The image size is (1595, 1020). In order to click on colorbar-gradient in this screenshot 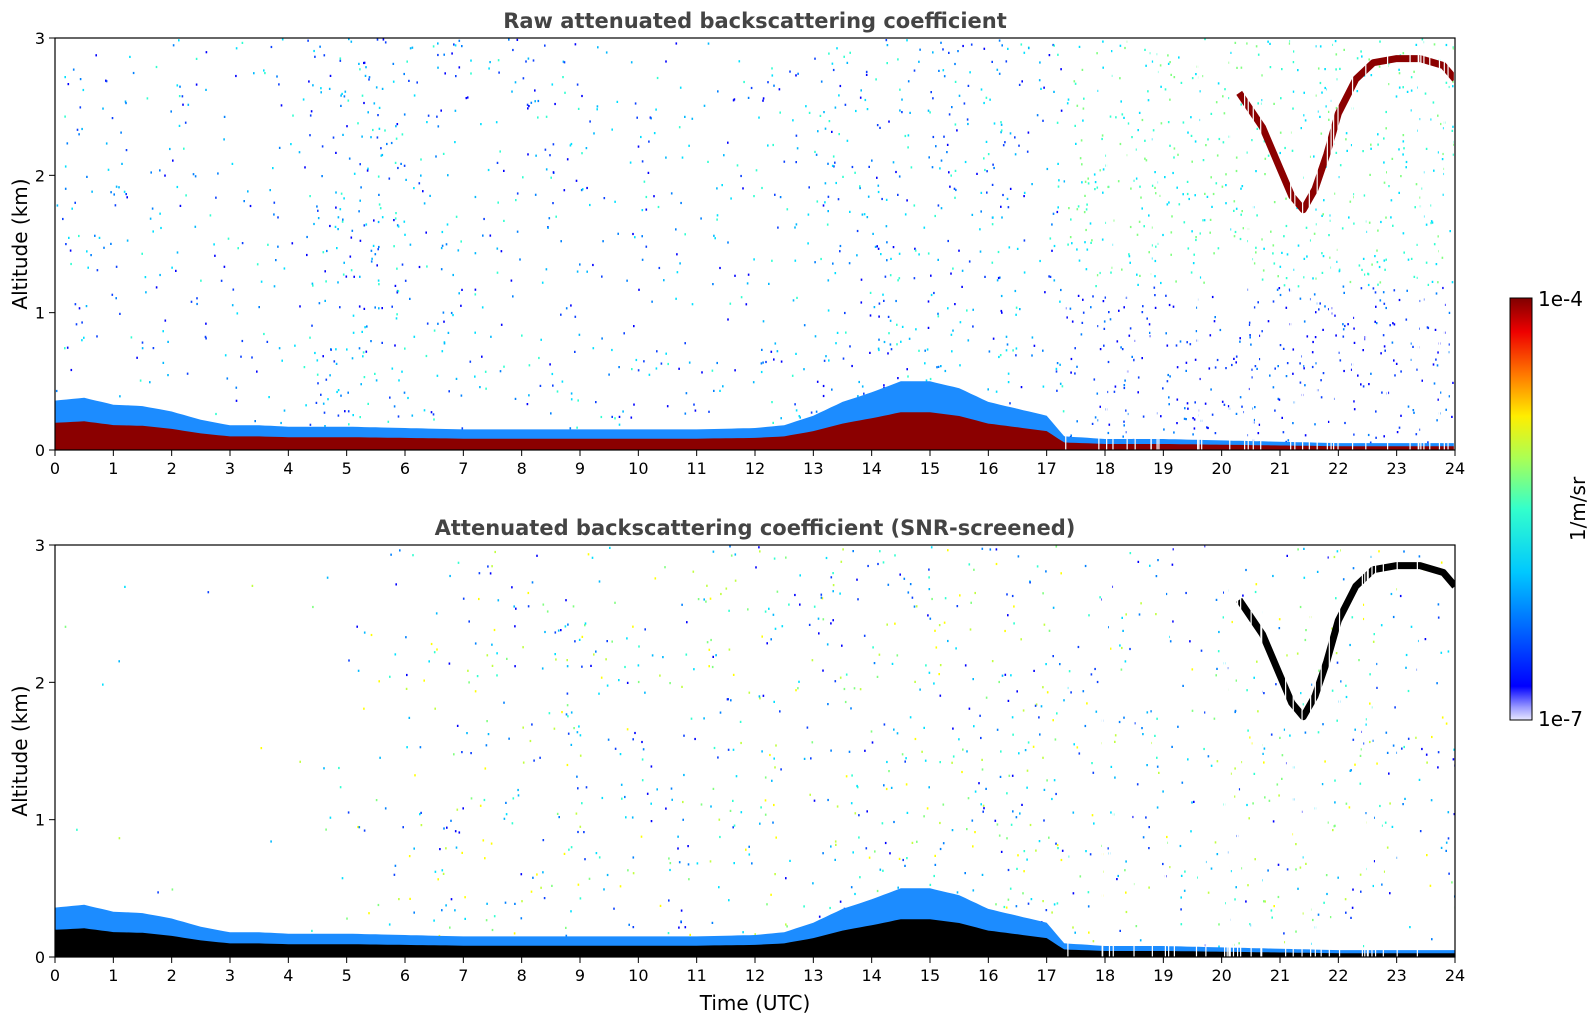, I will do `click(1521, 509)`.